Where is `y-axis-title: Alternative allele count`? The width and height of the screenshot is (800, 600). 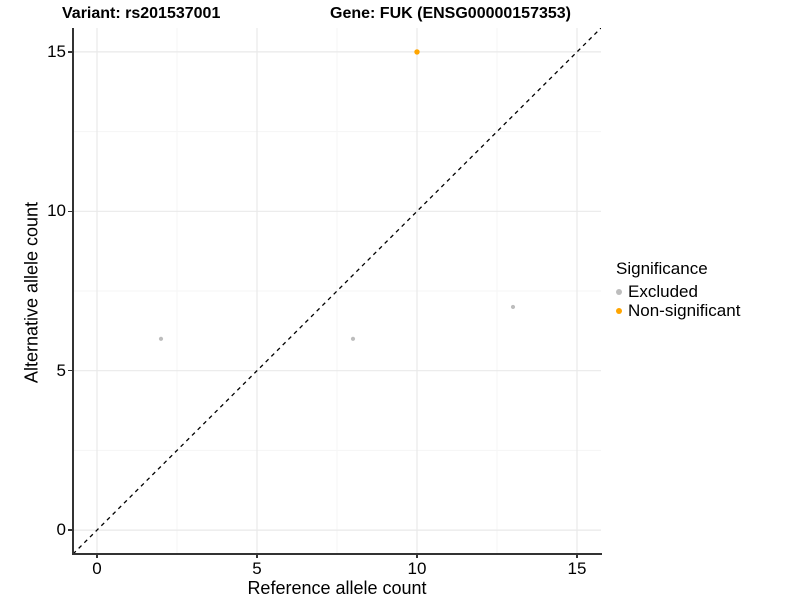 y-axis-title: Alternative allele count is located at coordinates (31, 292).